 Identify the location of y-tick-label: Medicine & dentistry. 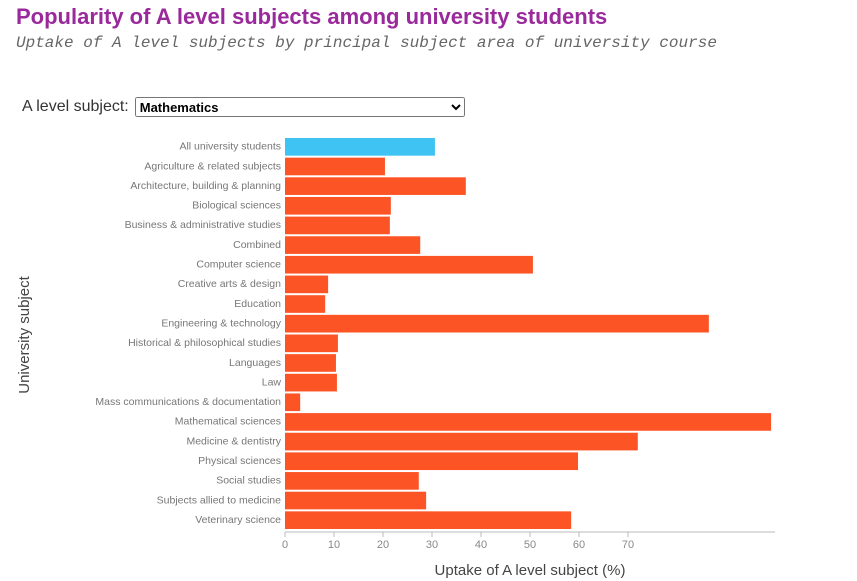
(233, 441).